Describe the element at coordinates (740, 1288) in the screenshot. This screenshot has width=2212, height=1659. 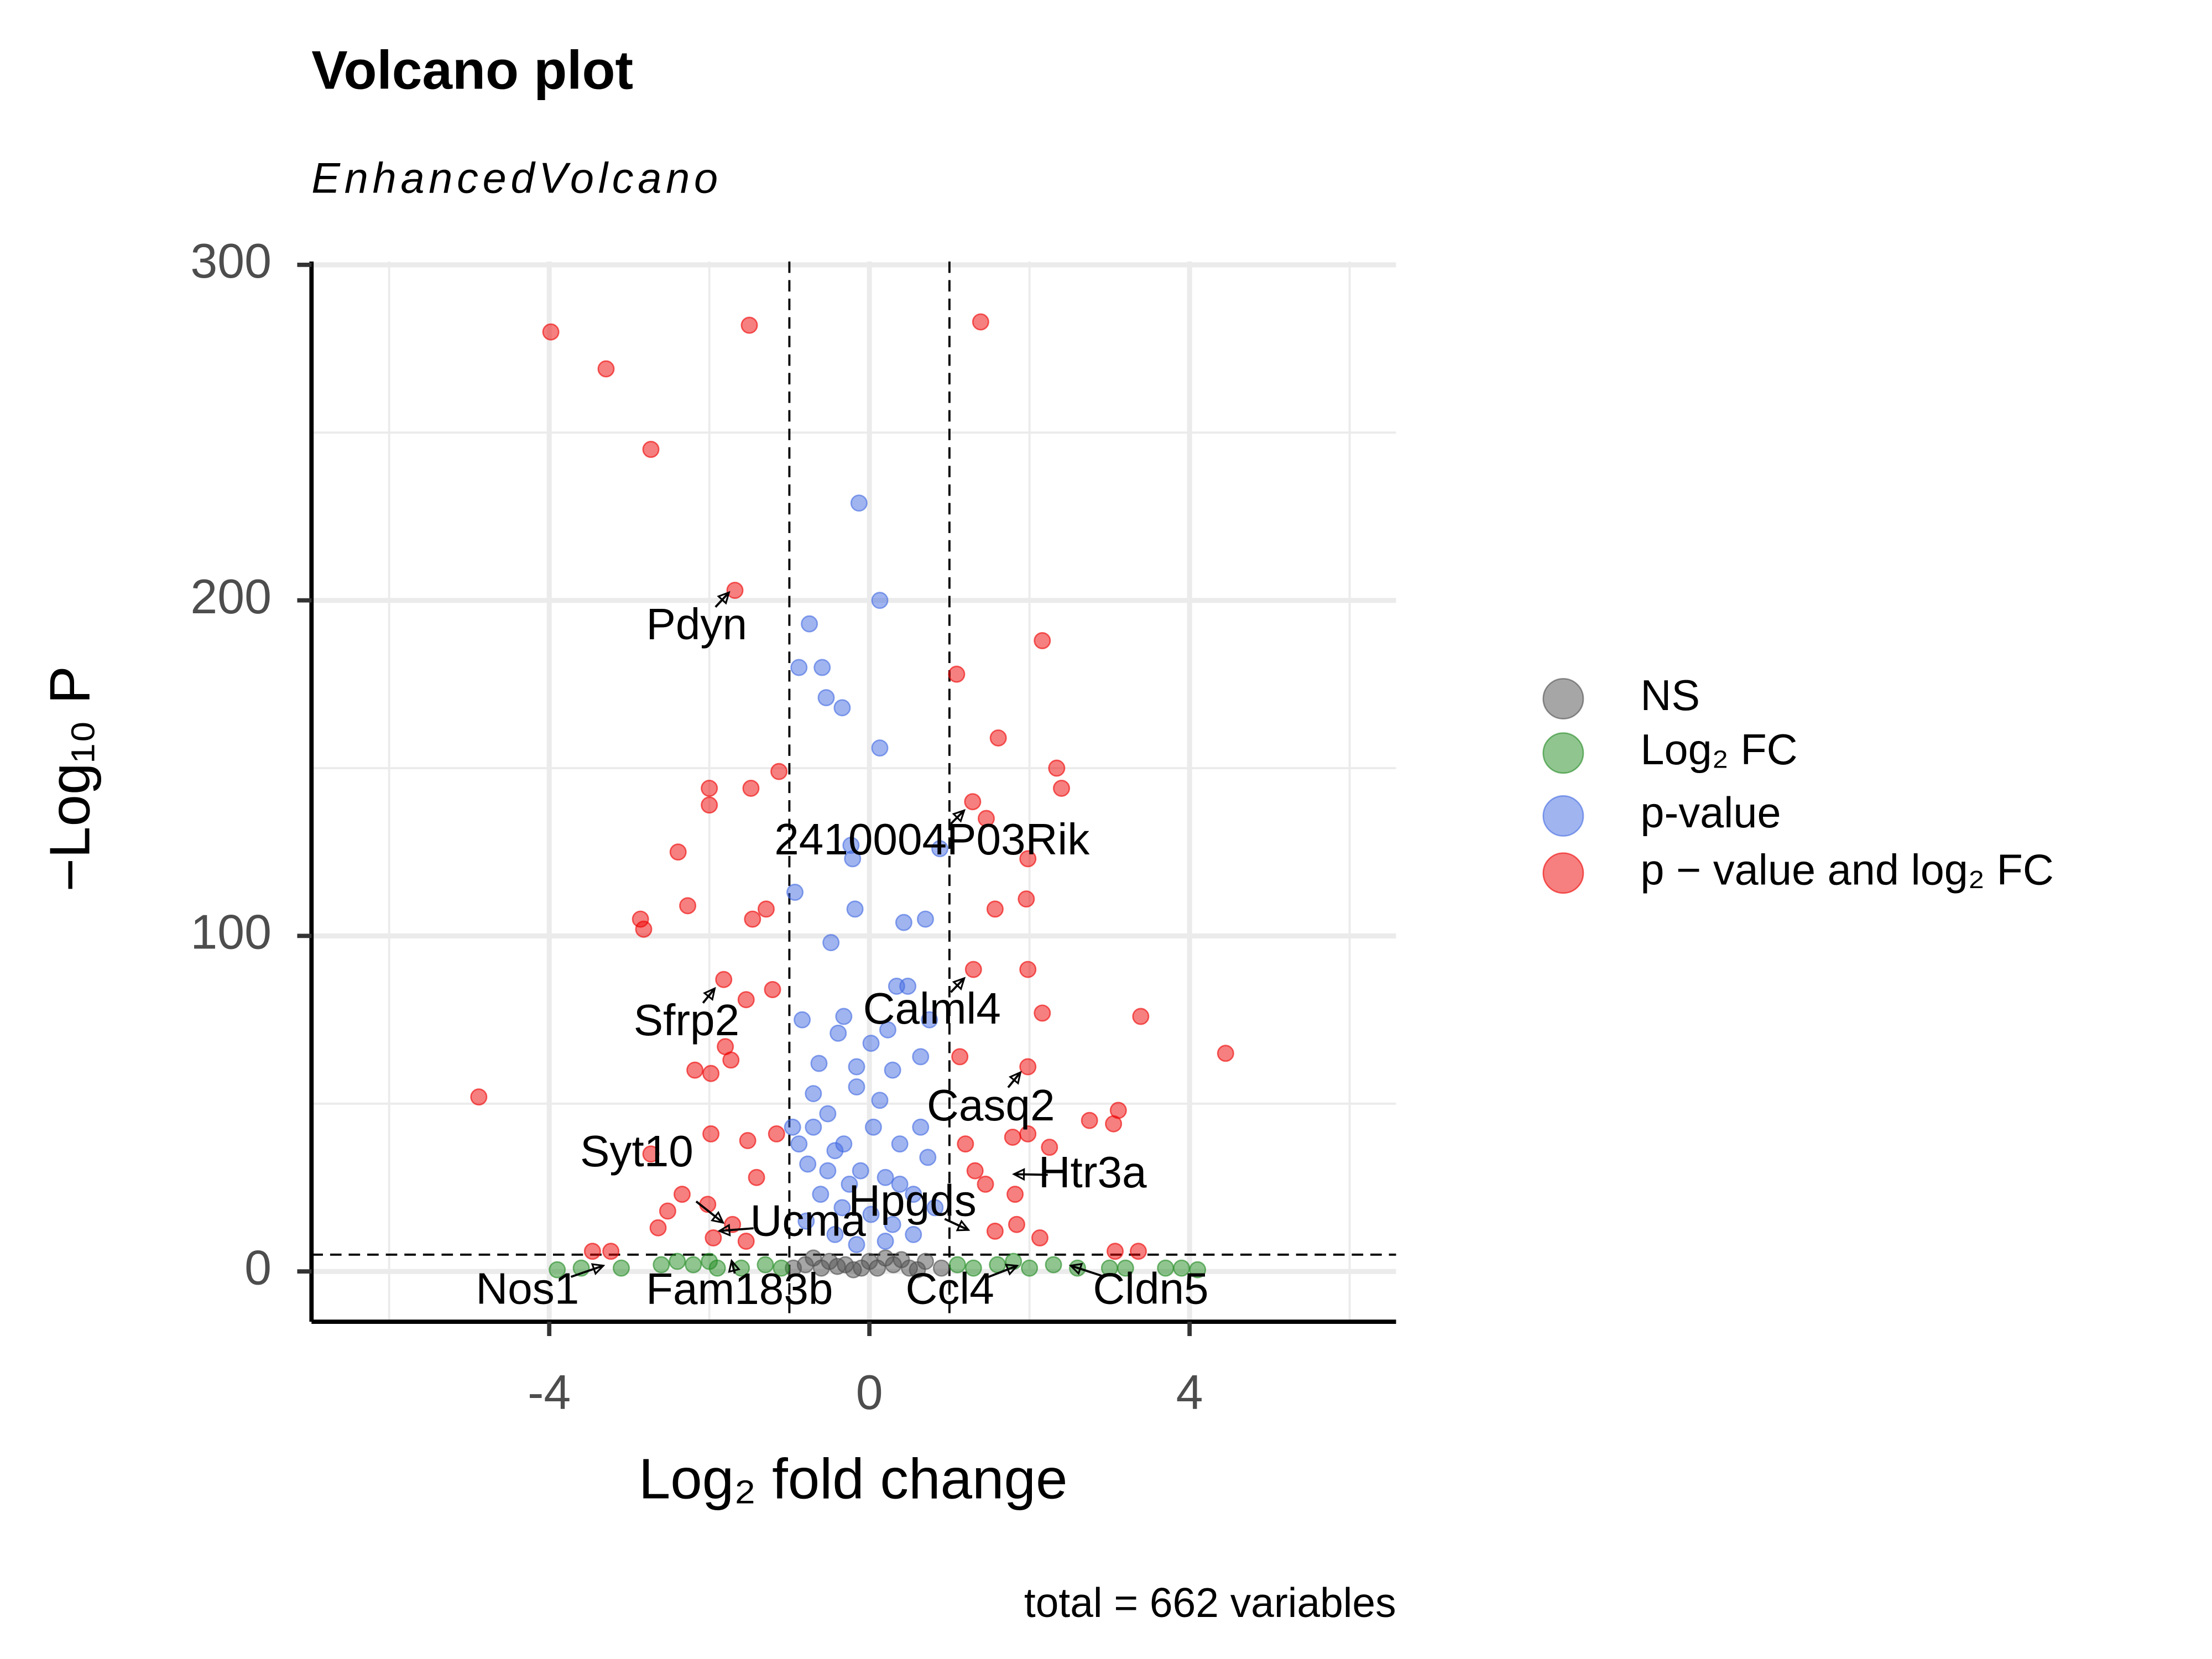
I see `annotation-label: Fam183b` at that location.